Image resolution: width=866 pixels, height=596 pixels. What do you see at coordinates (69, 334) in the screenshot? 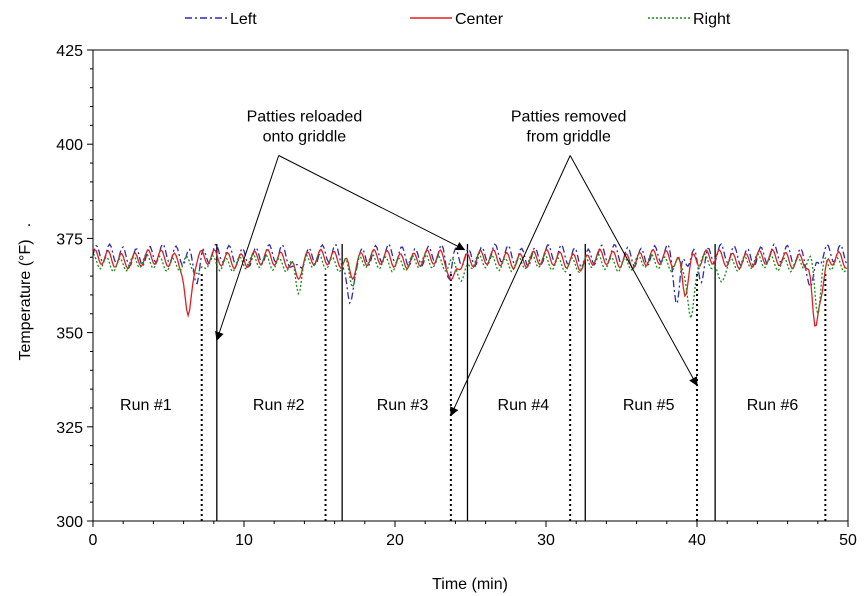
I see `y-tick-label: 350` at bounding box center [69, 334].